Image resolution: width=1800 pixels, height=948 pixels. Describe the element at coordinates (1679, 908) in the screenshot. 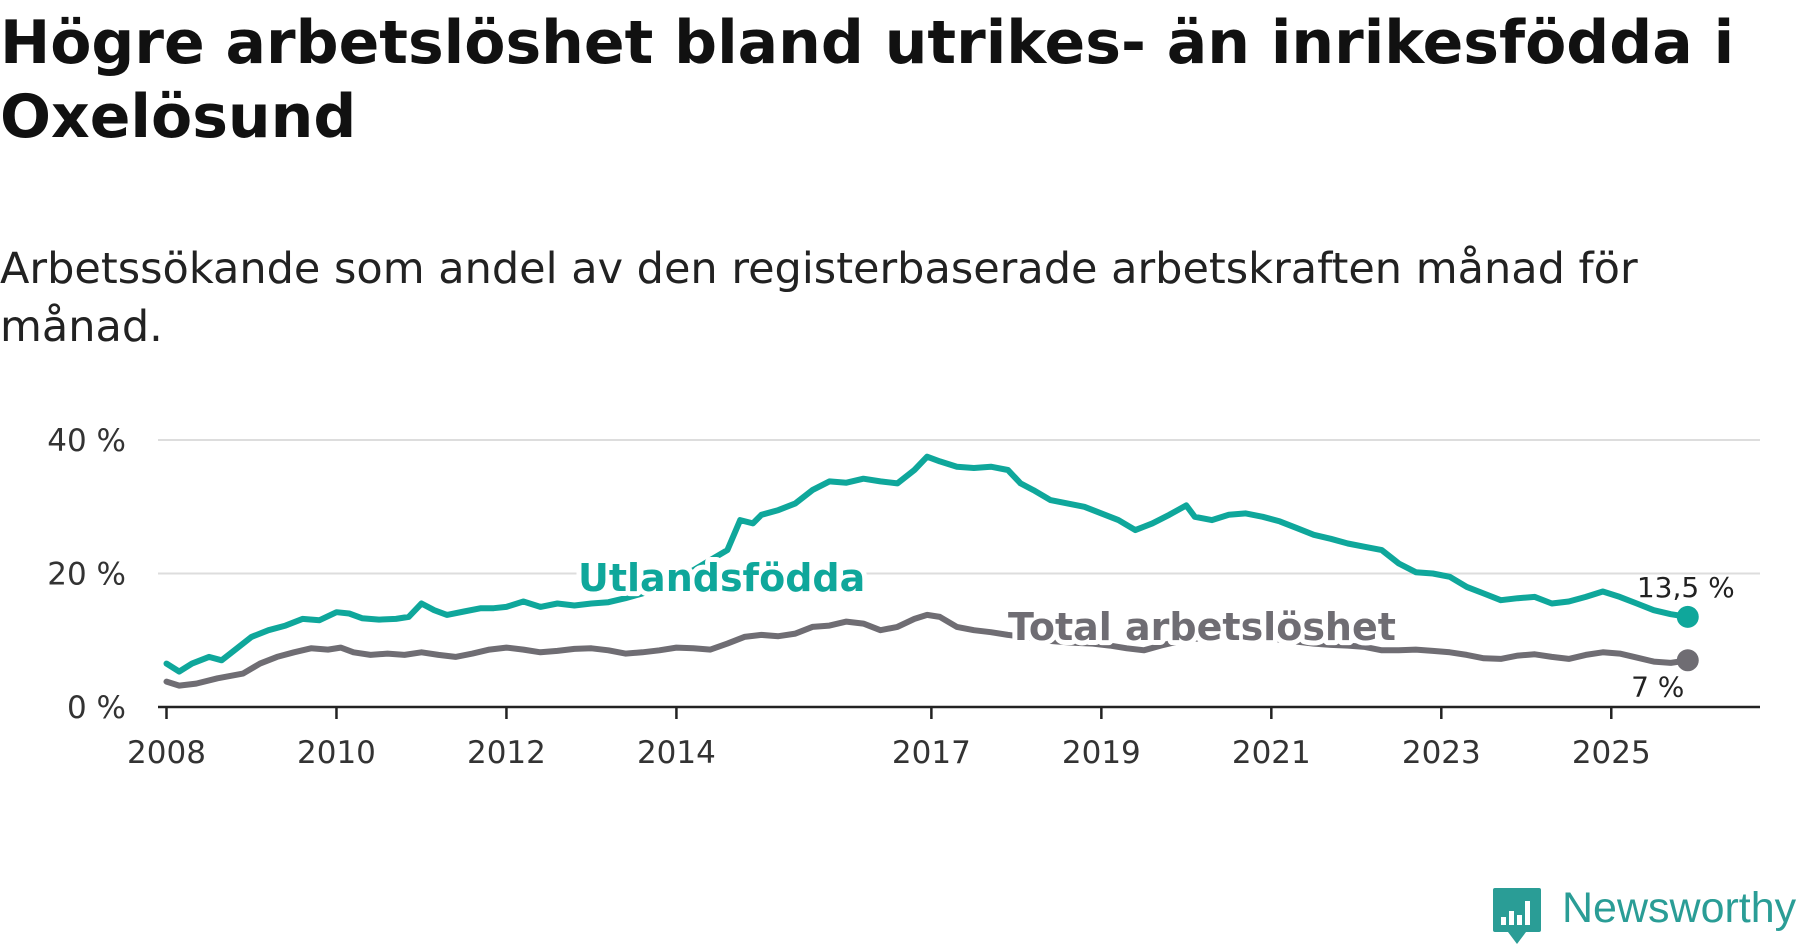

I see `brand-name: Newsworthy` at that location.